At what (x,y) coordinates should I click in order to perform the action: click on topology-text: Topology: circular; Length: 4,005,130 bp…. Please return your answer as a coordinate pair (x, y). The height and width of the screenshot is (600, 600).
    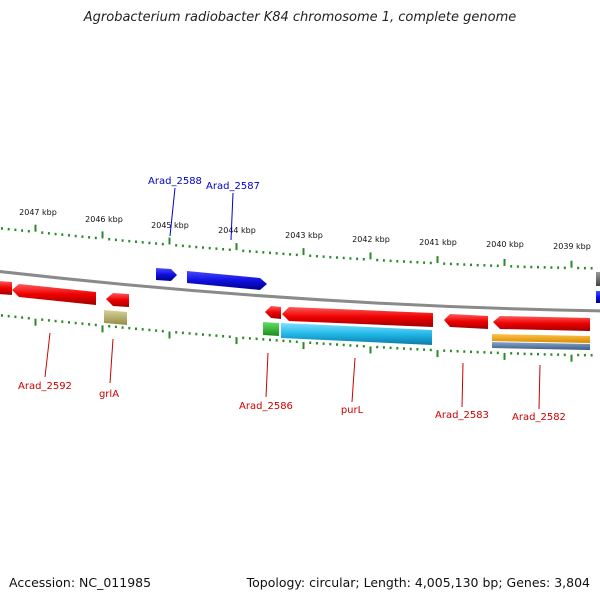
    Looking at the image, I should click on (418, 582).